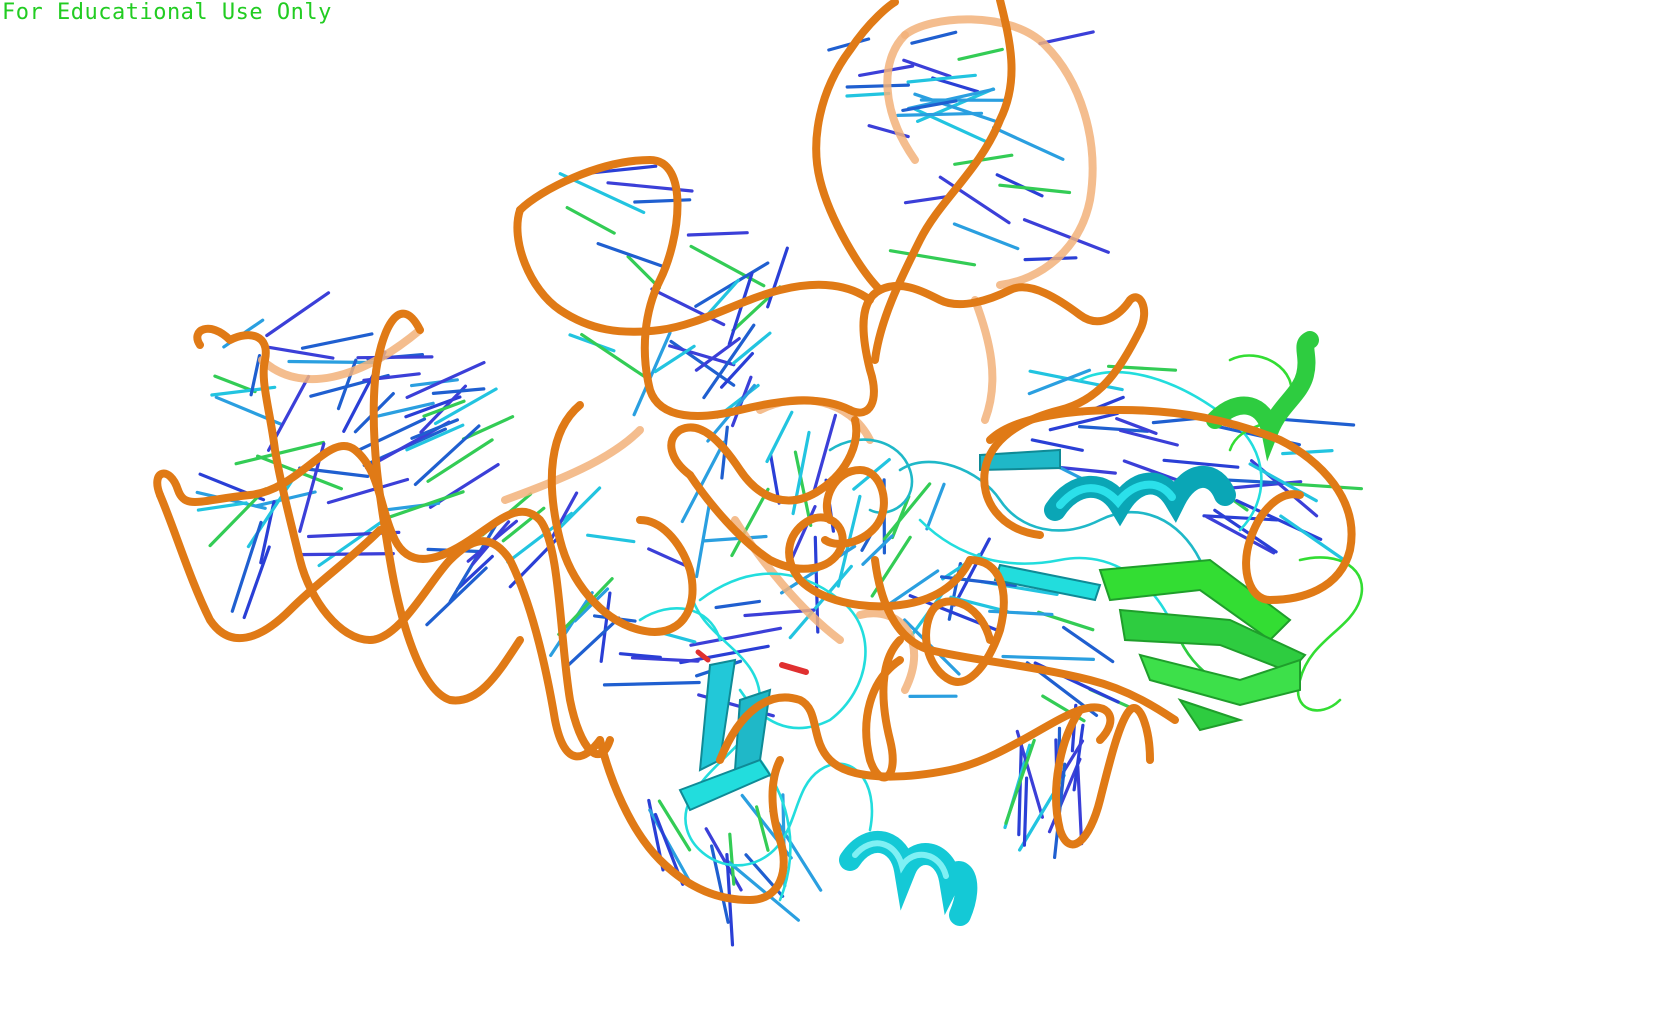 Image resolution: width=1680 pixels, height=1030 pixels. Describe the element at coordinates (908, 878) in the screenshot. I see `protein-helix-cyan-lower` at that location.